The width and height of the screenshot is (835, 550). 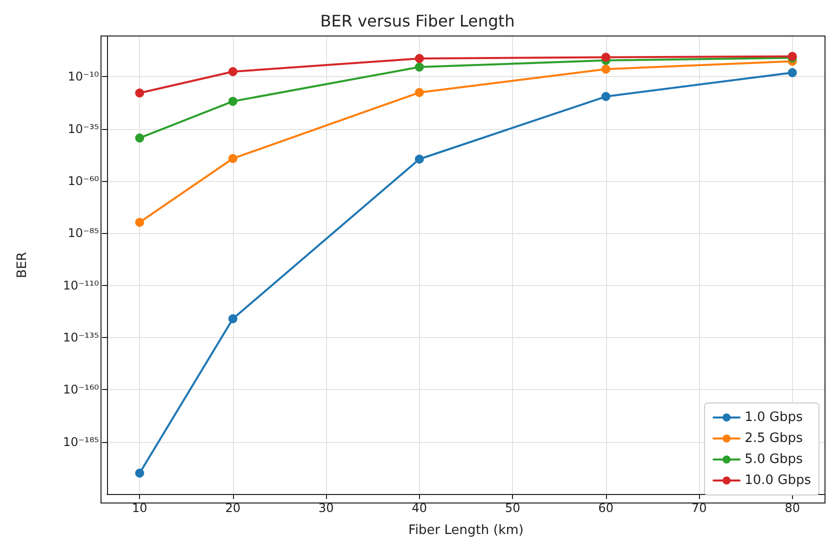 What do you see at coordinates (773, 438) in the screenshot?
I see `legend-label: 2.5 Gbps` at bounding box center [773, 438].